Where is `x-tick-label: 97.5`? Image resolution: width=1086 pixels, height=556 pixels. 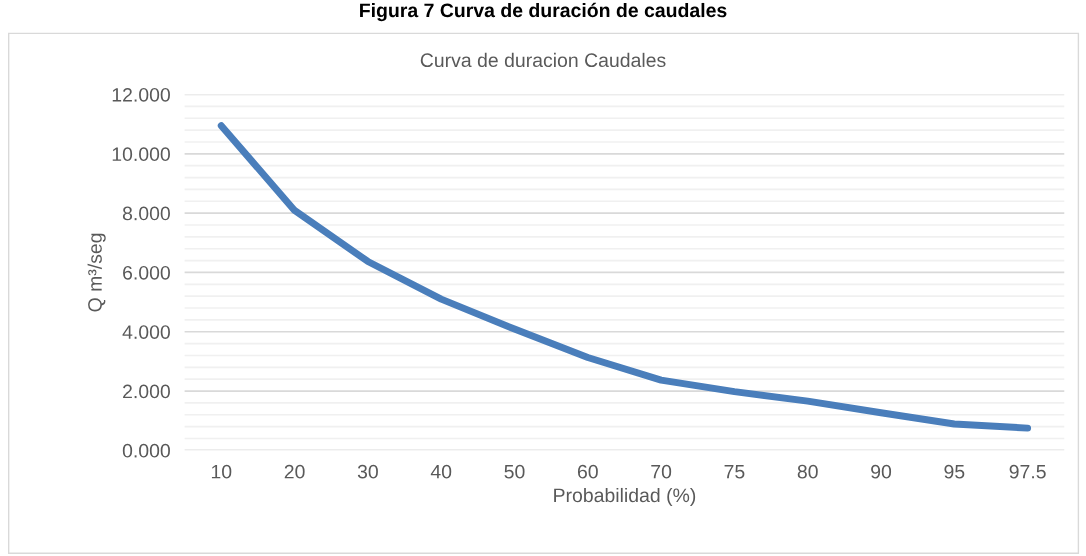
x-tick-label: 97.5 is located at coordinates (1027, 471).